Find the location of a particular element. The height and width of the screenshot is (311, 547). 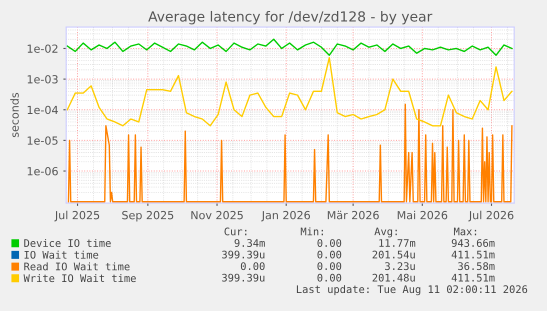

y-tick-label: 1e-02 is located at coordinates (43, 48).